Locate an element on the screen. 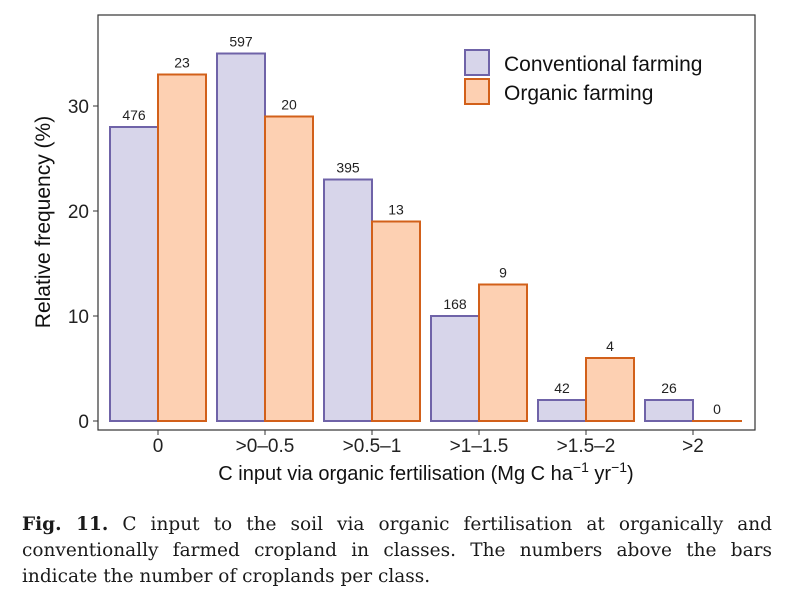 This screenshot has height=600, width=793. x-tick-label: 0 is located at coordinates (158, 446).